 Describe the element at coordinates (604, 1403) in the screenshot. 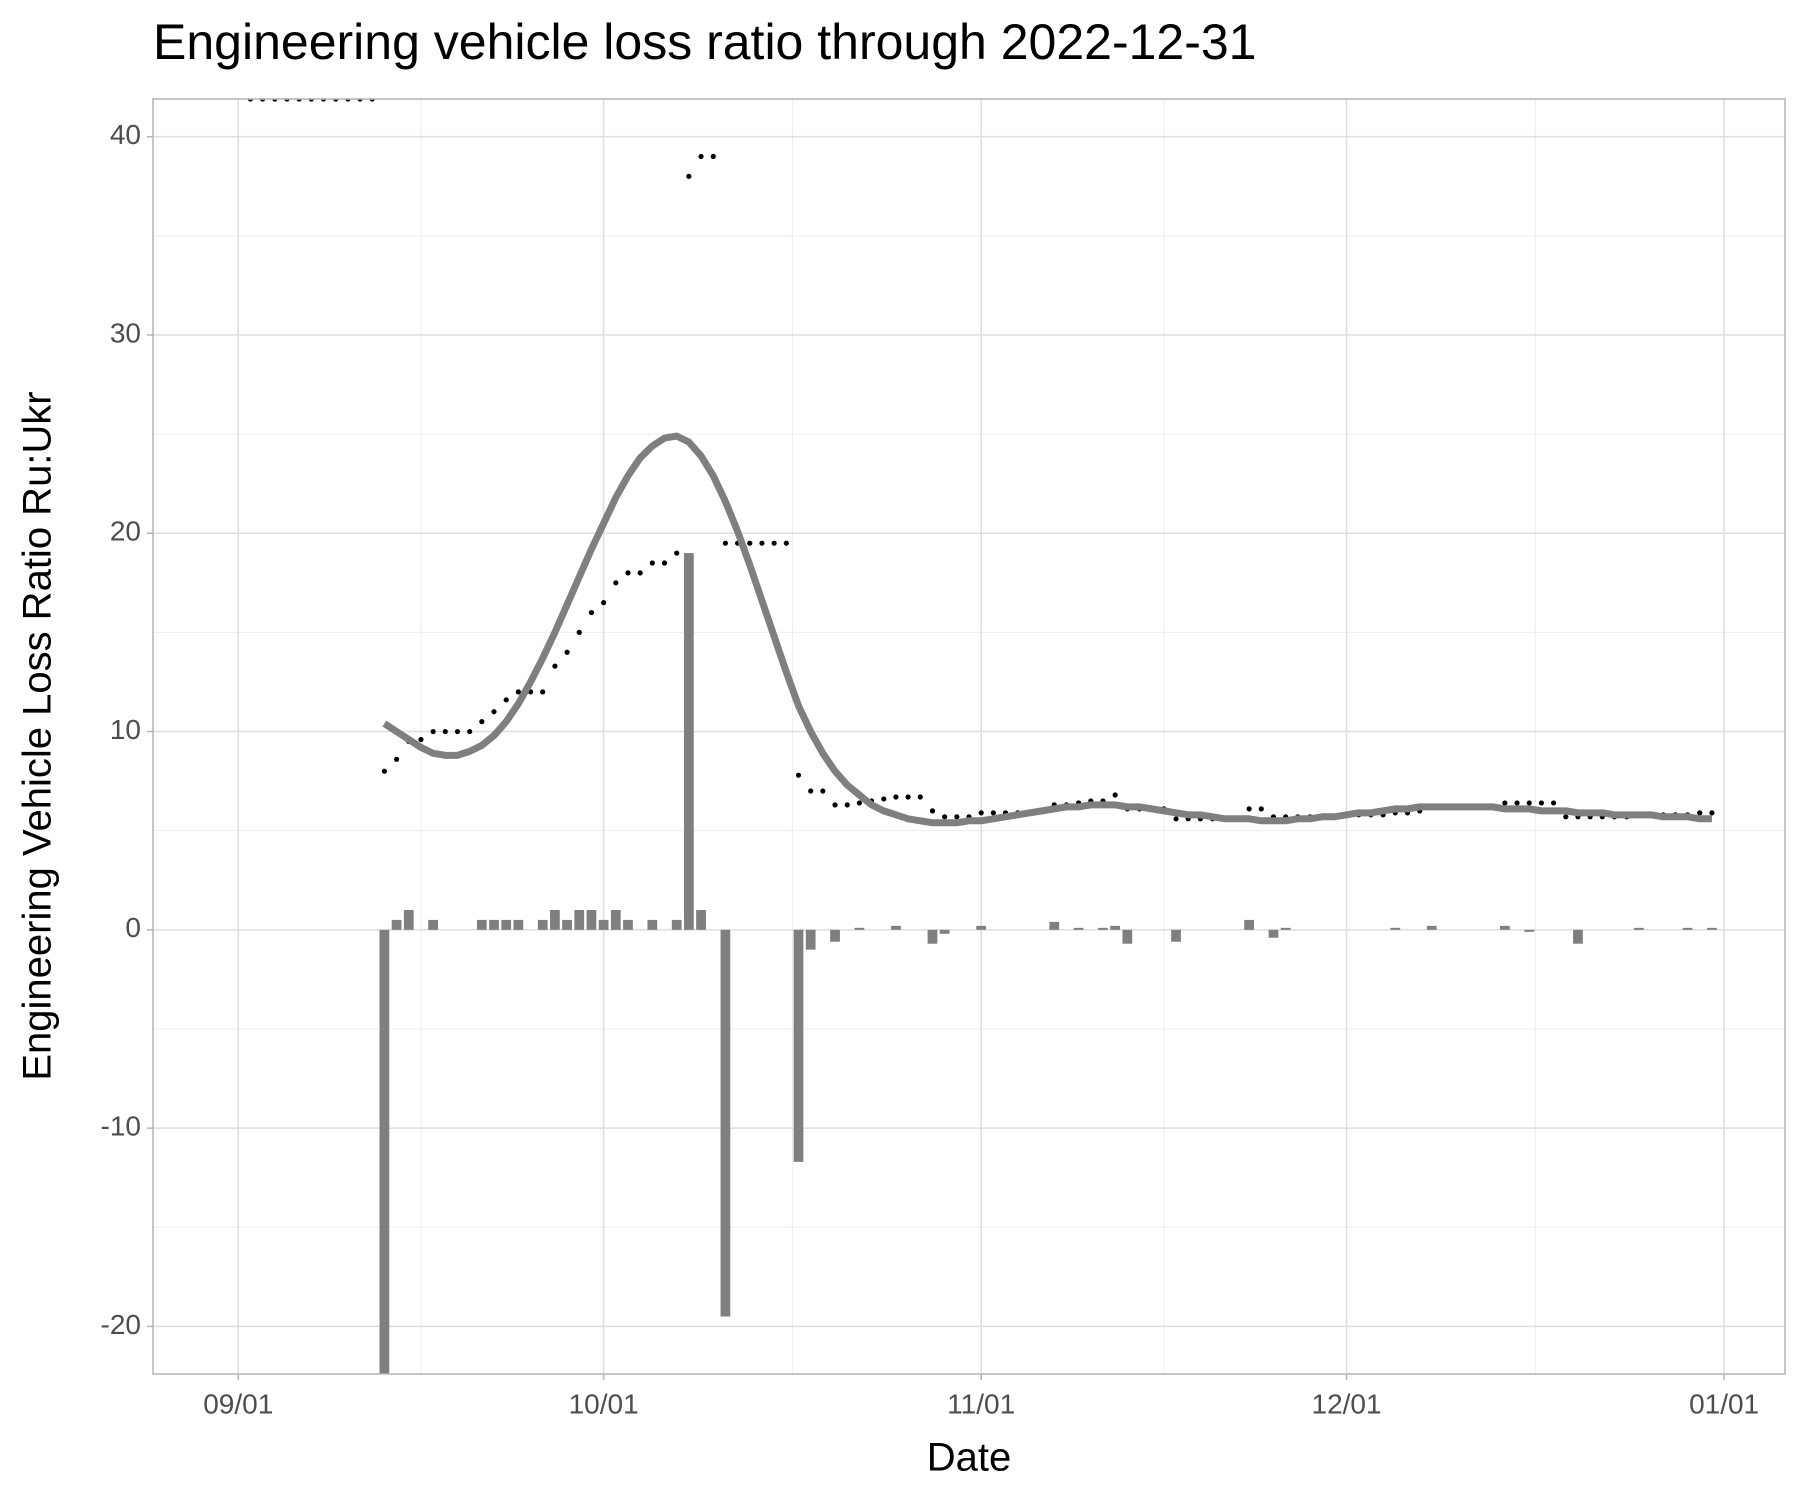

I see `x-tick-label: 10/01` at that location.